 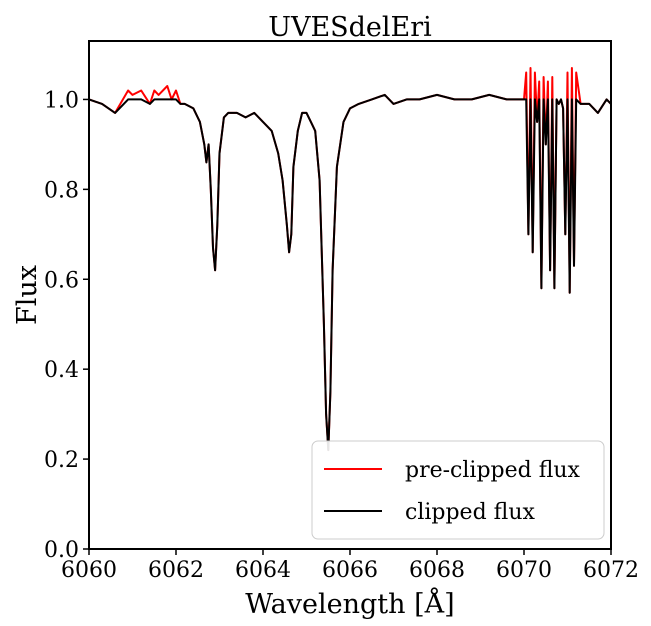 What do you see at coordinates (349, 603) in the screenshot?
I see `x-axis-label: Wavelength [Å]` at bounding box center [349, 603].